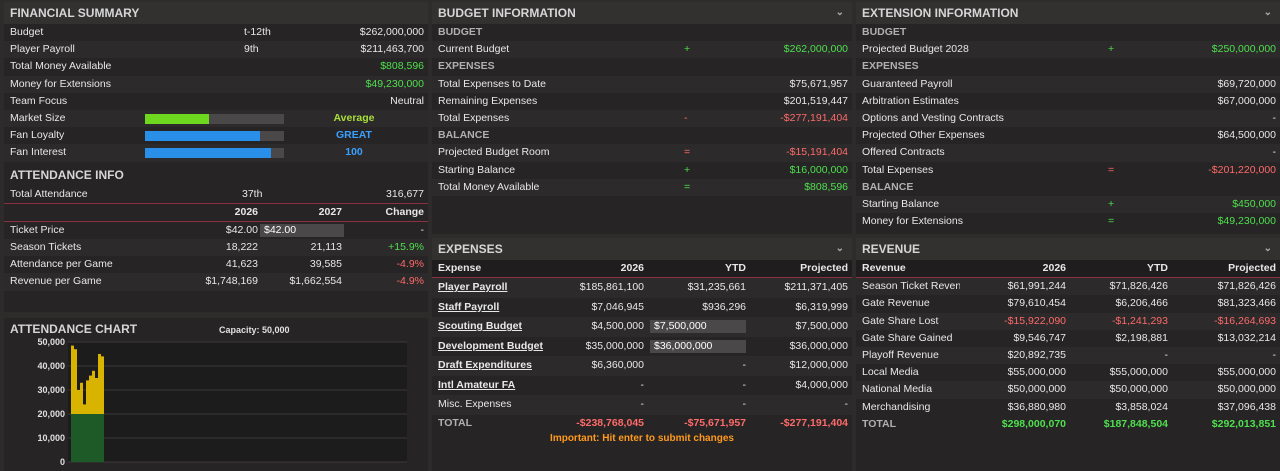  Describe the element at coordinates (1068, 204) in the screenshot. I see `info-row: Starting Balance + $450,000` at that location.